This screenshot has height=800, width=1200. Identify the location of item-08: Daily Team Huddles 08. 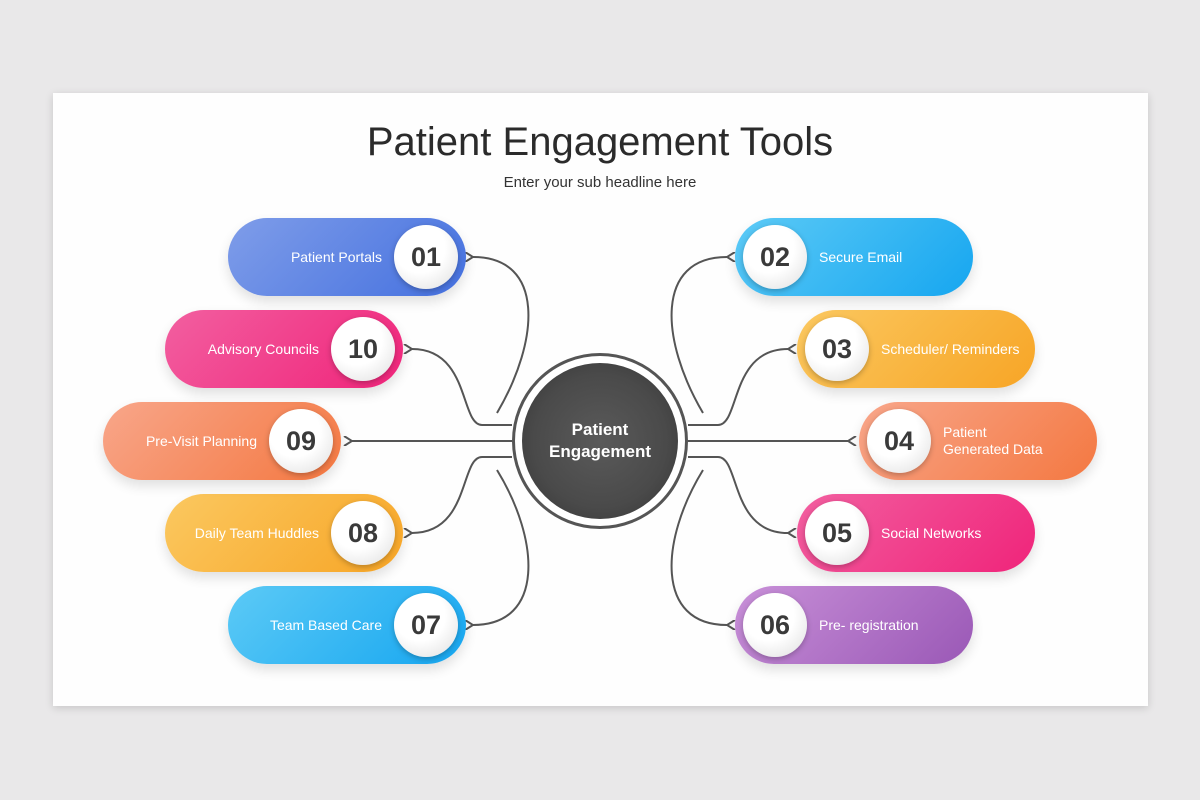
(284, 533).